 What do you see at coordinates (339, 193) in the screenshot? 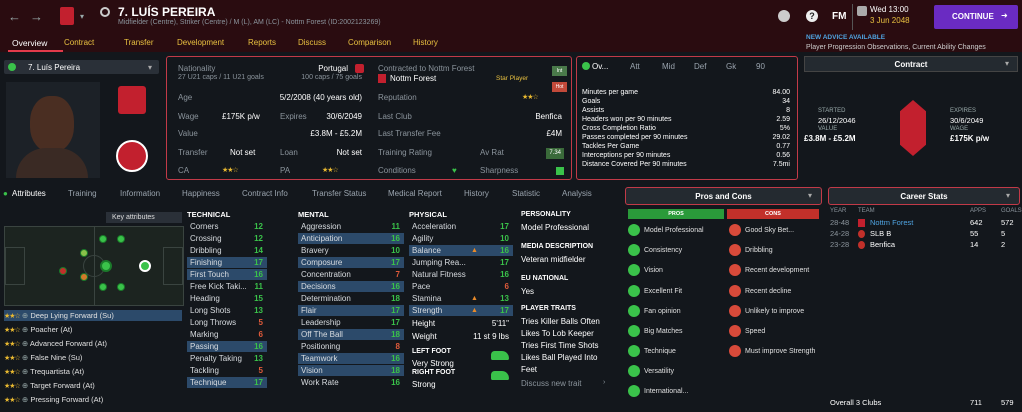
I see `subtab-transfer-status: Transfer Status` at bounding box center [339, 193].